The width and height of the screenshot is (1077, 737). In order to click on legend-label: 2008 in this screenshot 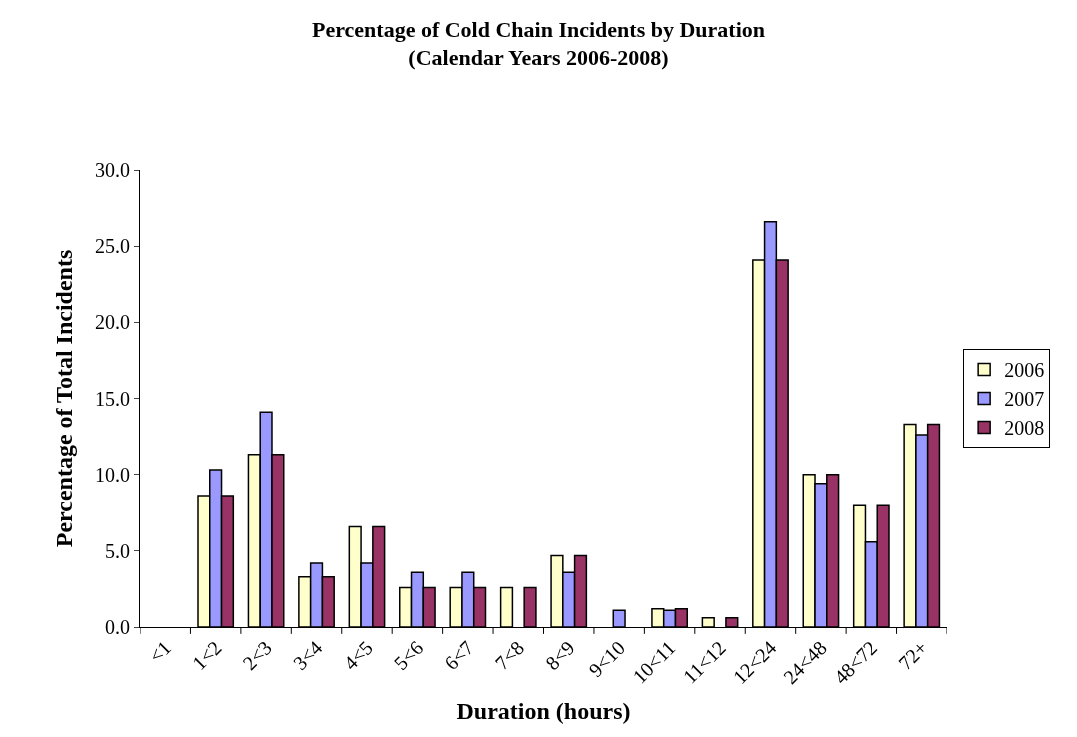, I will do `click(1024, 428)`.